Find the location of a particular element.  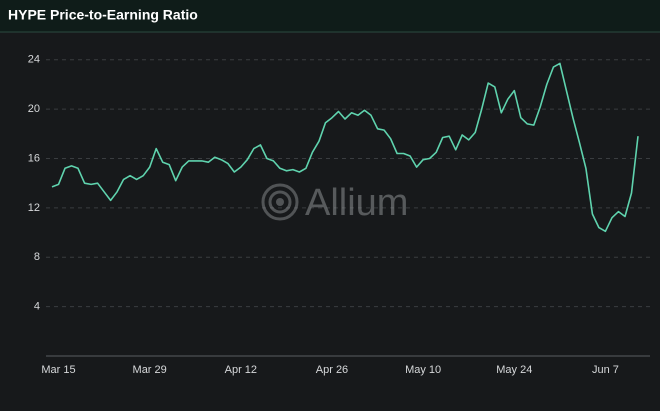

x-tick-label: May 24 is located at coordinates (514, 370).